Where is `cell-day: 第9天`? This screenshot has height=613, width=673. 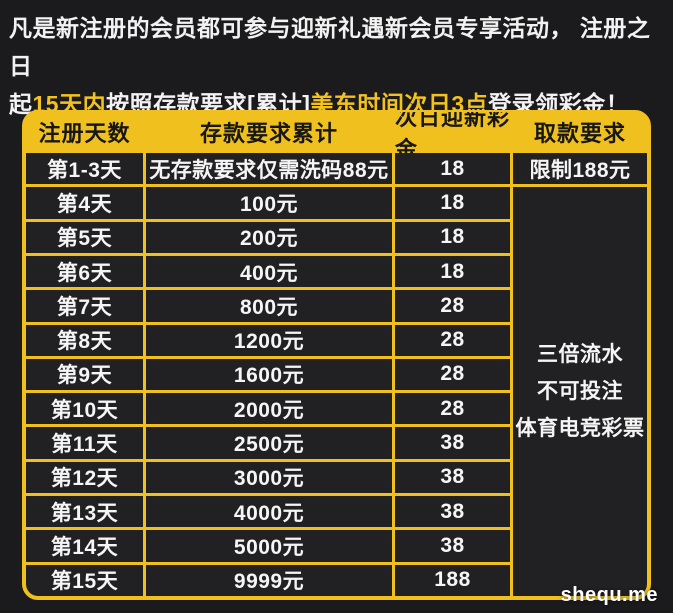
cell-day: 第9天 is located at coordinates (84, 374).